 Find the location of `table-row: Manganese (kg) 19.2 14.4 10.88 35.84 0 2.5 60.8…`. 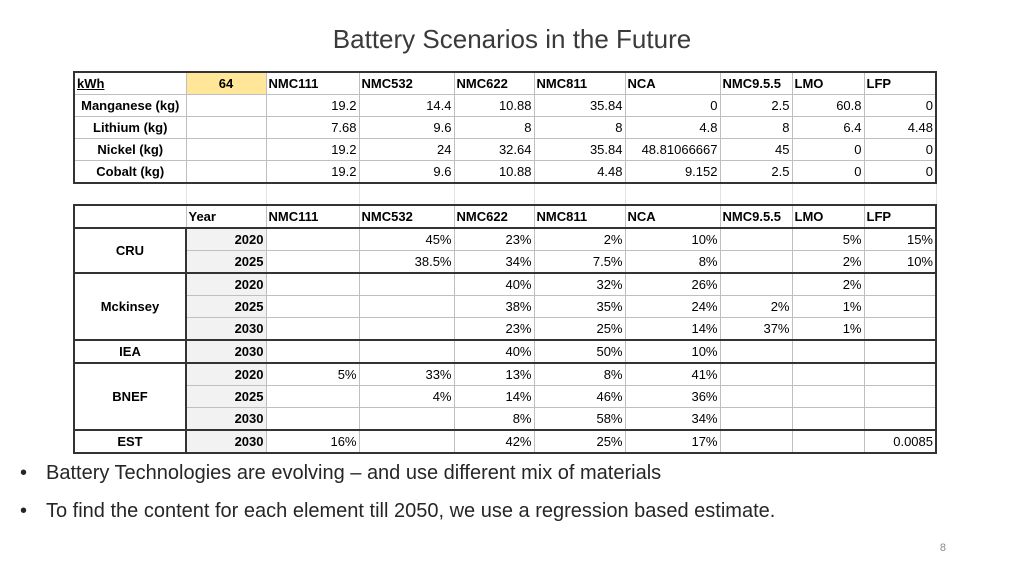

table-row: Manganese (kg) 19.2 14.4 10.88 35.84 0 2.5 60.8… is located at coordinates (505, 105).